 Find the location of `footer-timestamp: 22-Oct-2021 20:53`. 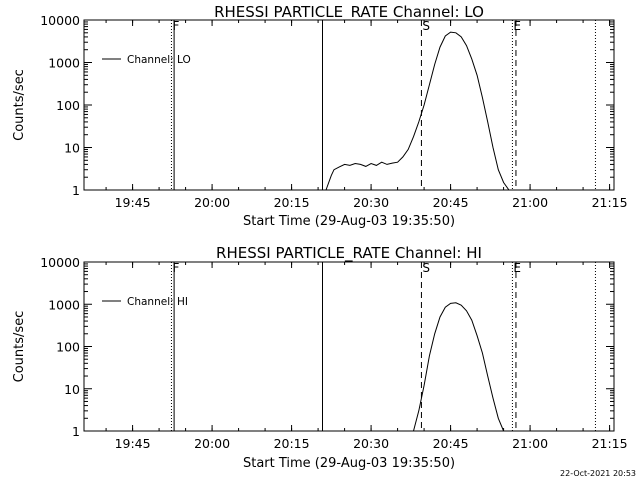

footer-timestamp: 22-Oct-2021 20:53 is located at coordinates (598, 473).